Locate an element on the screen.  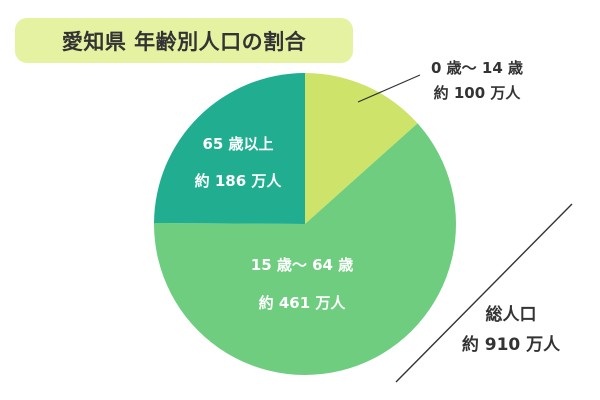
slice-0-category-label: 0 歳〜 14 歳 is located at coordinates (477, 68).